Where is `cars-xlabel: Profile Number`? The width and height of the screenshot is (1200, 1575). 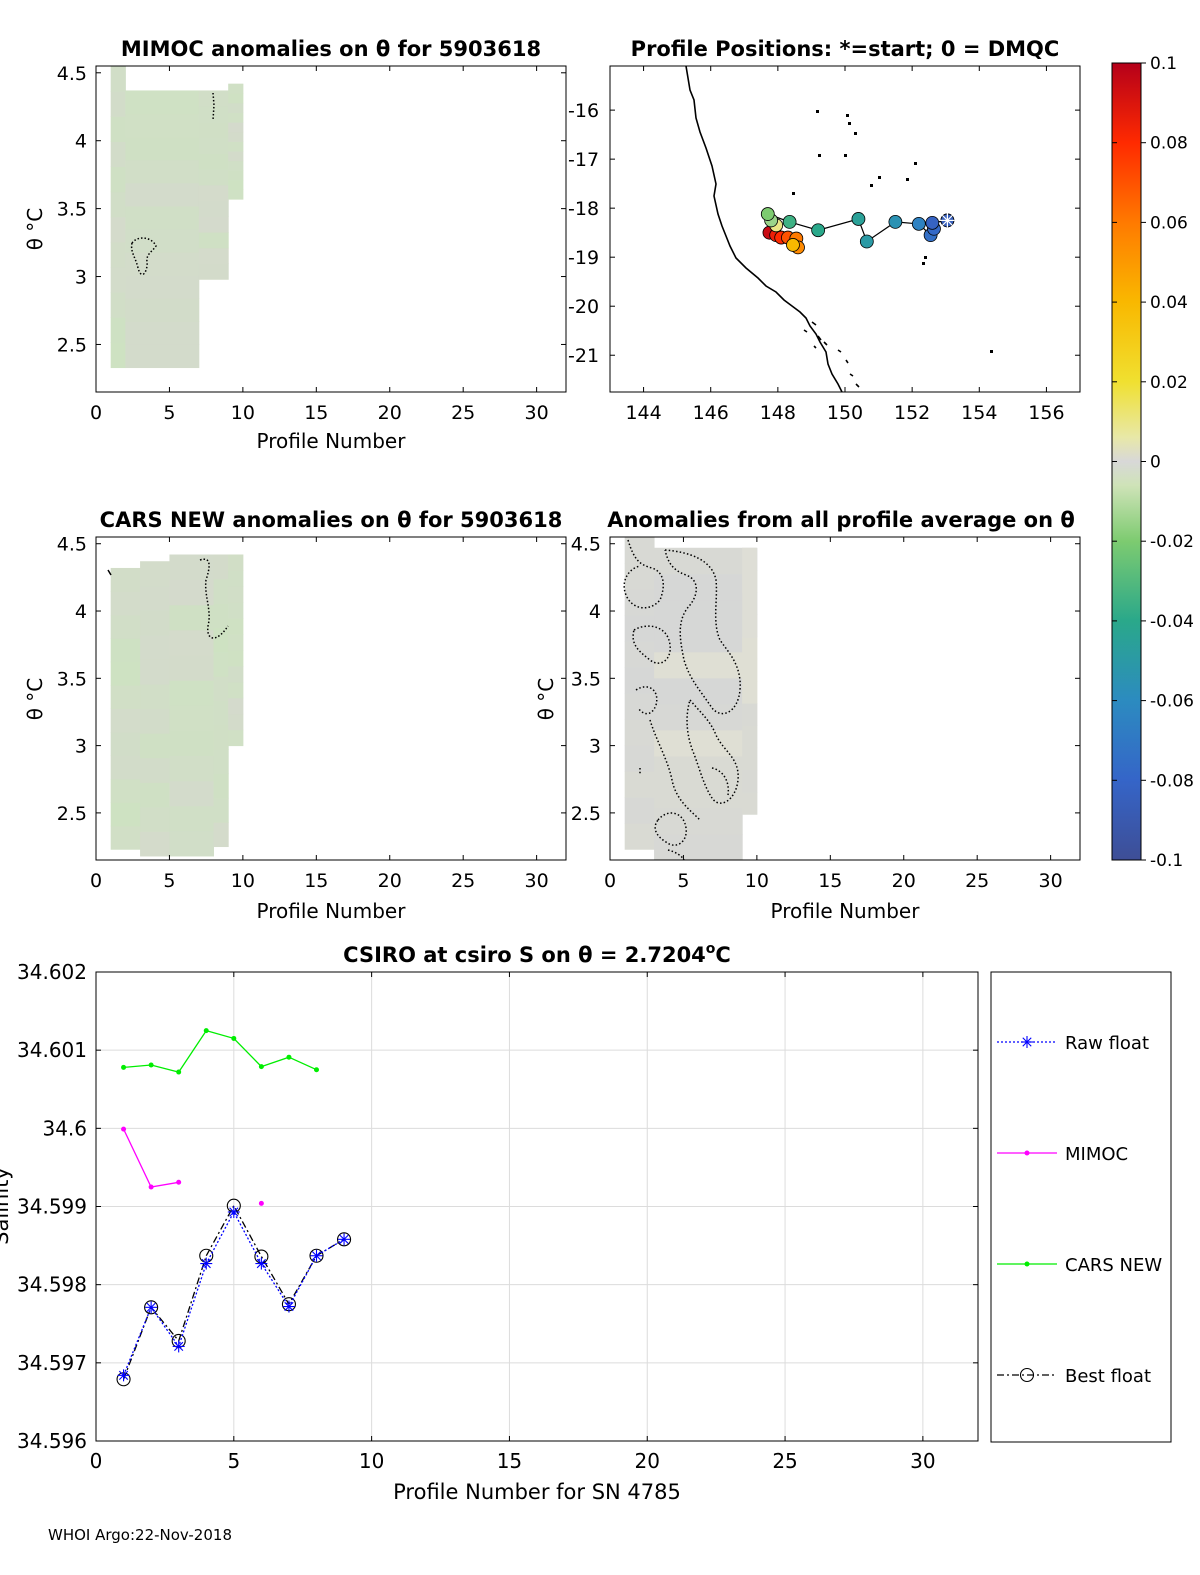
cars-xlabel: Profile Number is located at coordinates (332, 911).